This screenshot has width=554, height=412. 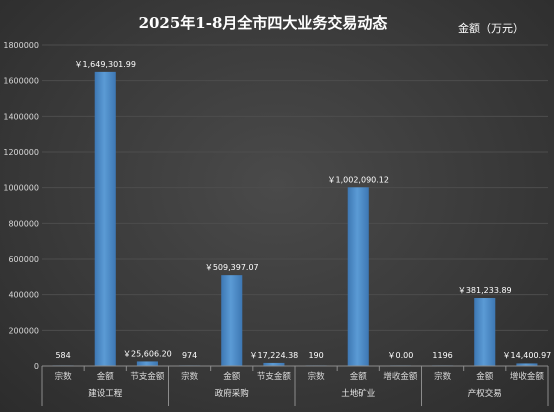 What do you see at coordinates (23, 259) in the screenshot?
I see `y-tick-label: 600000` at bounding box center [23, 259].